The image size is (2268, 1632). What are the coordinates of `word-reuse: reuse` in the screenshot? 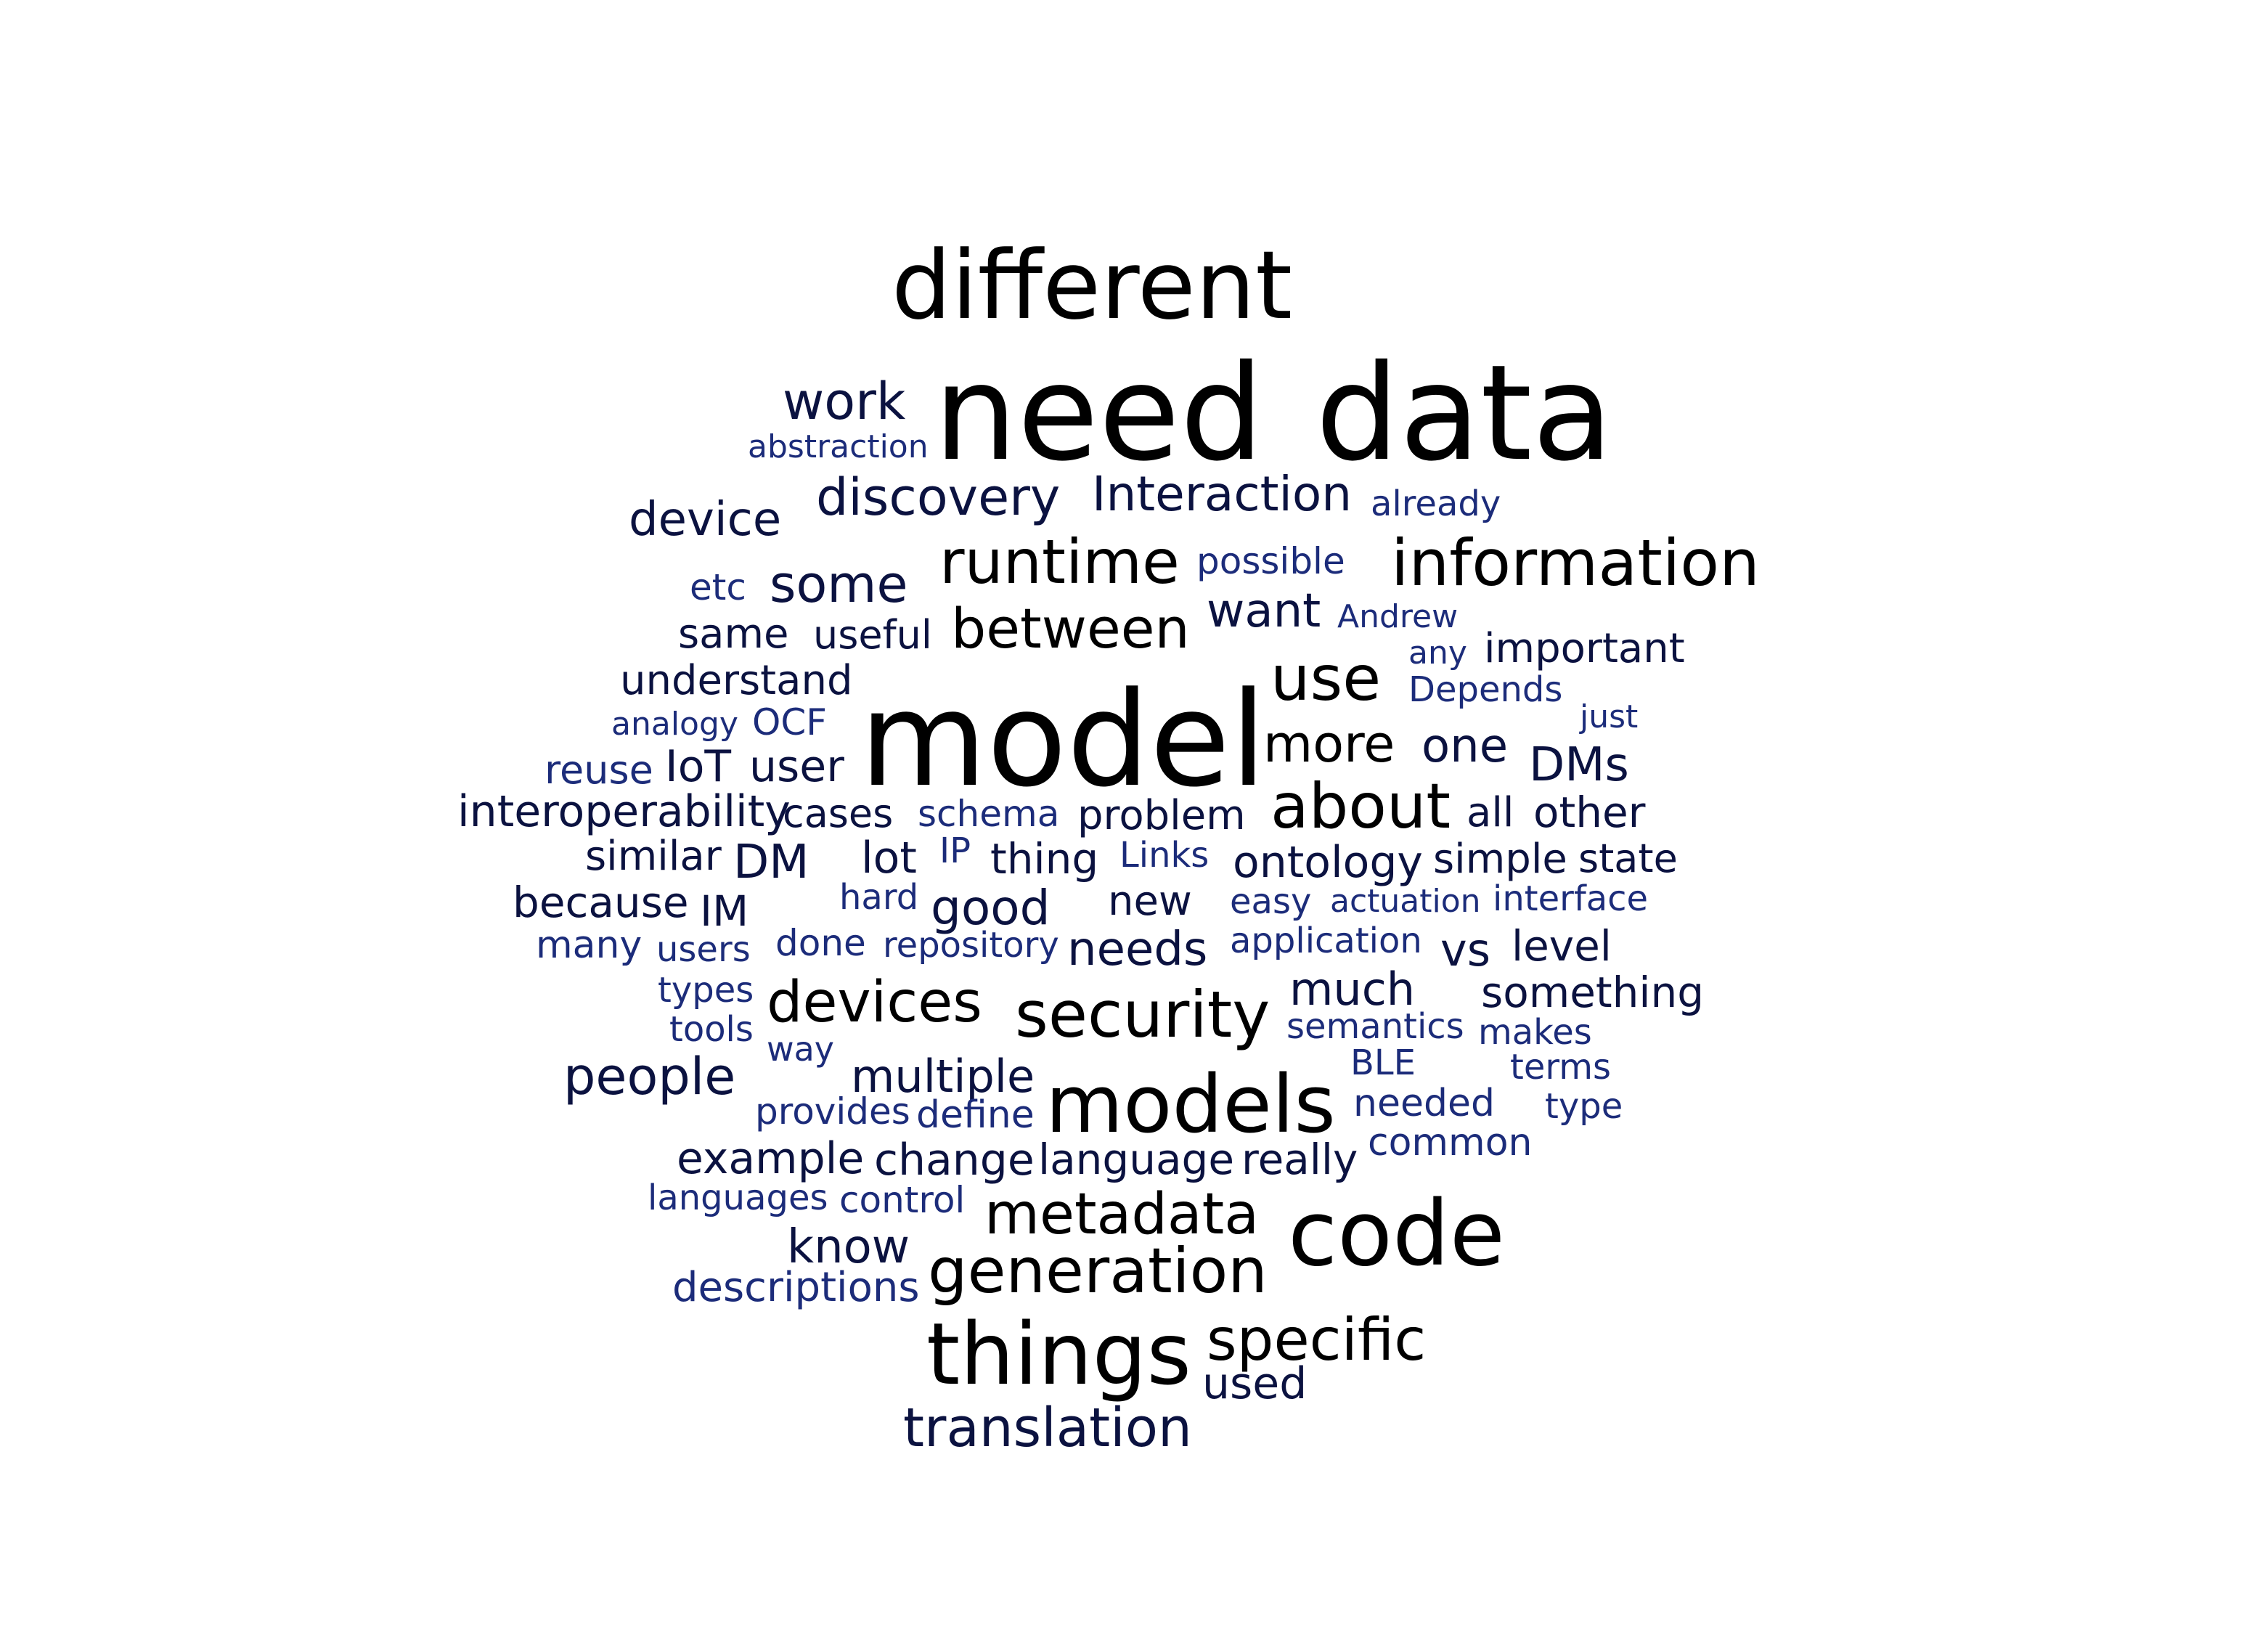 It's located at (598, 770).